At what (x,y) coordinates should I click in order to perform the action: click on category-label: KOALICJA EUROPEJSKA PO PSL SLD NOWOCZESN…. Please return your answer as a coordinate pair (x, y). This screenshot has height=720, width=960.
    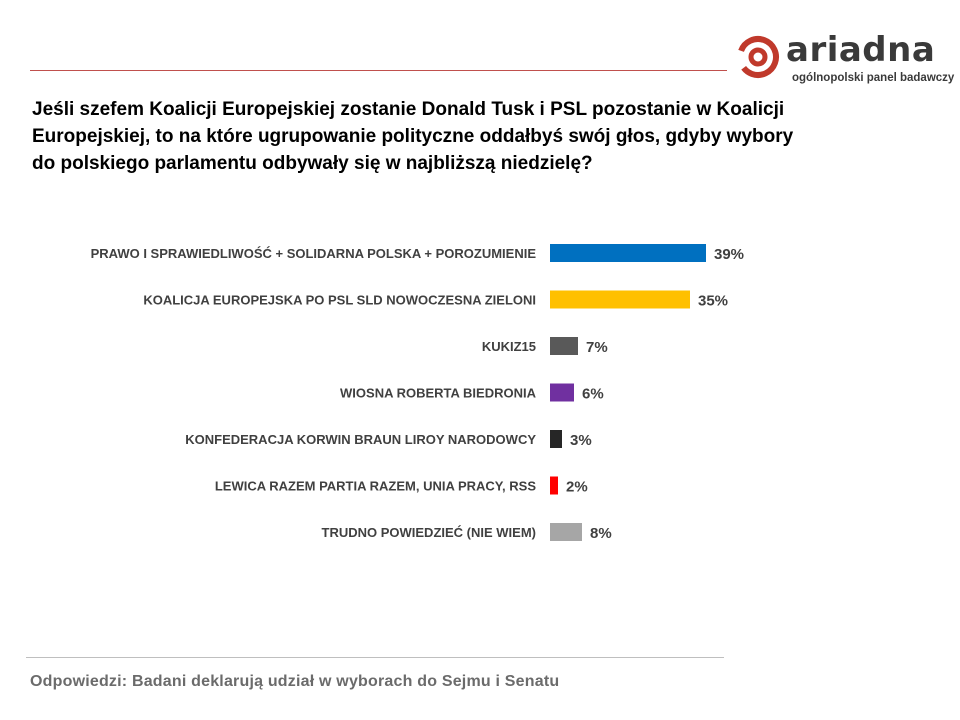
    Looking at the image, I should click on (339, 300).